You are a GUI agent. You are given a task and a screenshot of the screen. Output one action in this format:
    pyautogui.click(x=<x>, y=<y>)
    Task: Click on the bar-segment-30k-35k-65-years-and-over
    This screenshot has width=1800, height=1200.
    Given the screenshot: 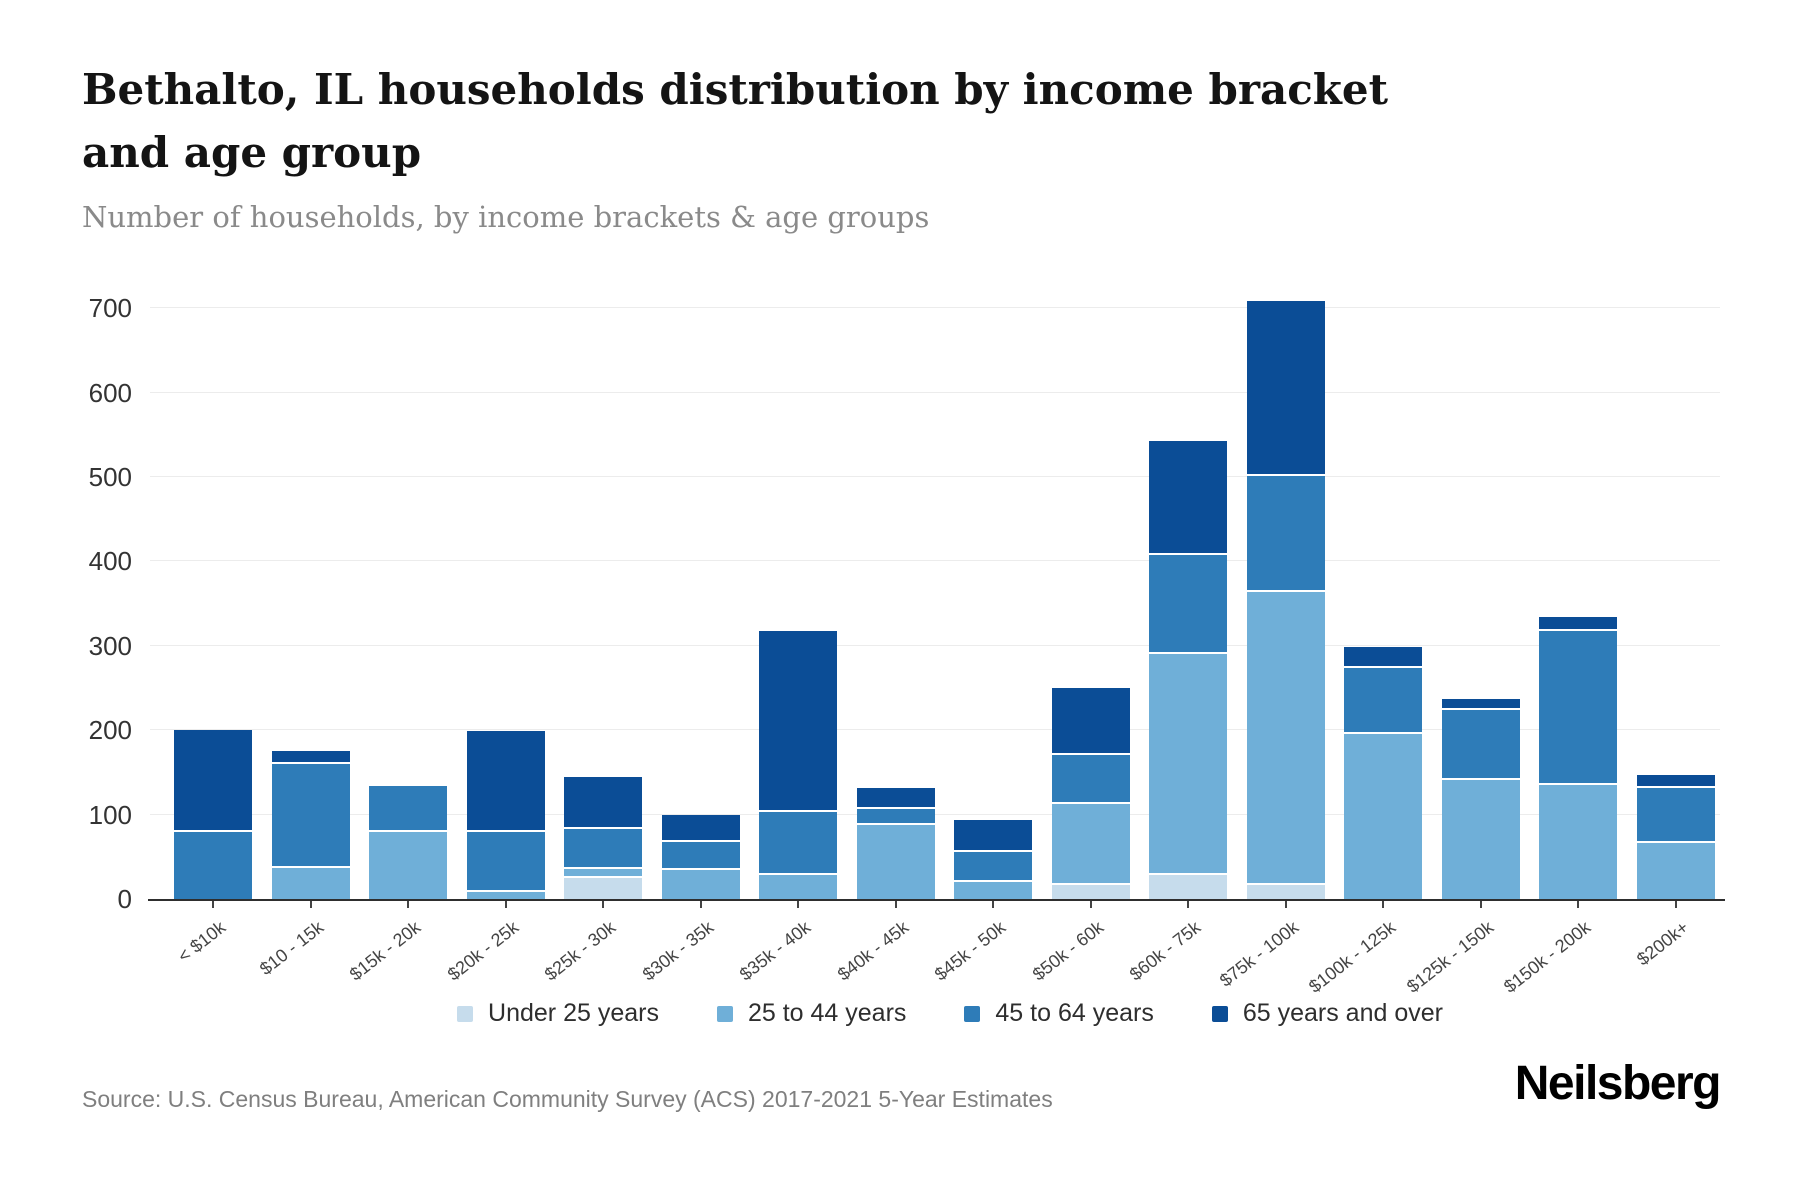 What is the action you would take?
    pyautogui.click(x=700, y=829)
    